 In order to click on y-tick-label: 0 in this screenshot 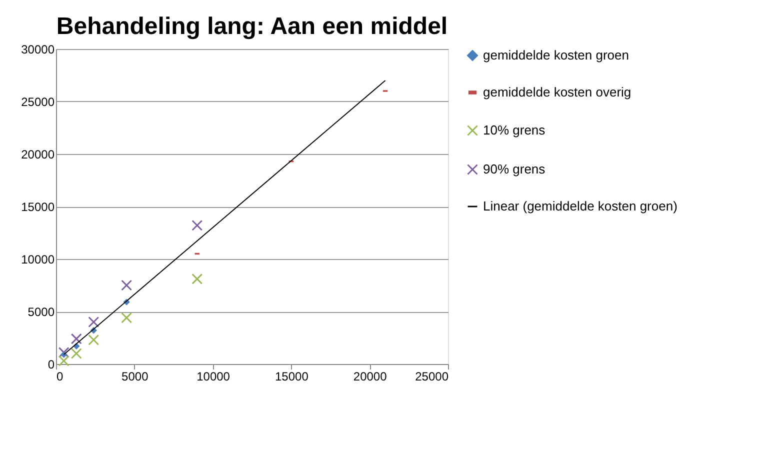, I will do `click(51, 365)`.